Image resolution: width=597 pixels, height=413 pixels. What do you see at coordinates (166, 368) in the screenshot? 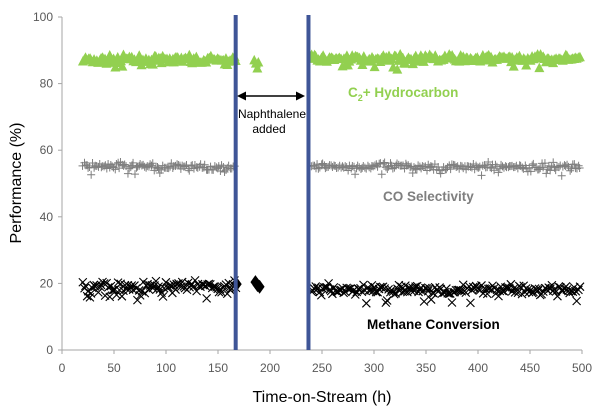
I see `x-tick-label: 100` at bounding box center [166, 368].